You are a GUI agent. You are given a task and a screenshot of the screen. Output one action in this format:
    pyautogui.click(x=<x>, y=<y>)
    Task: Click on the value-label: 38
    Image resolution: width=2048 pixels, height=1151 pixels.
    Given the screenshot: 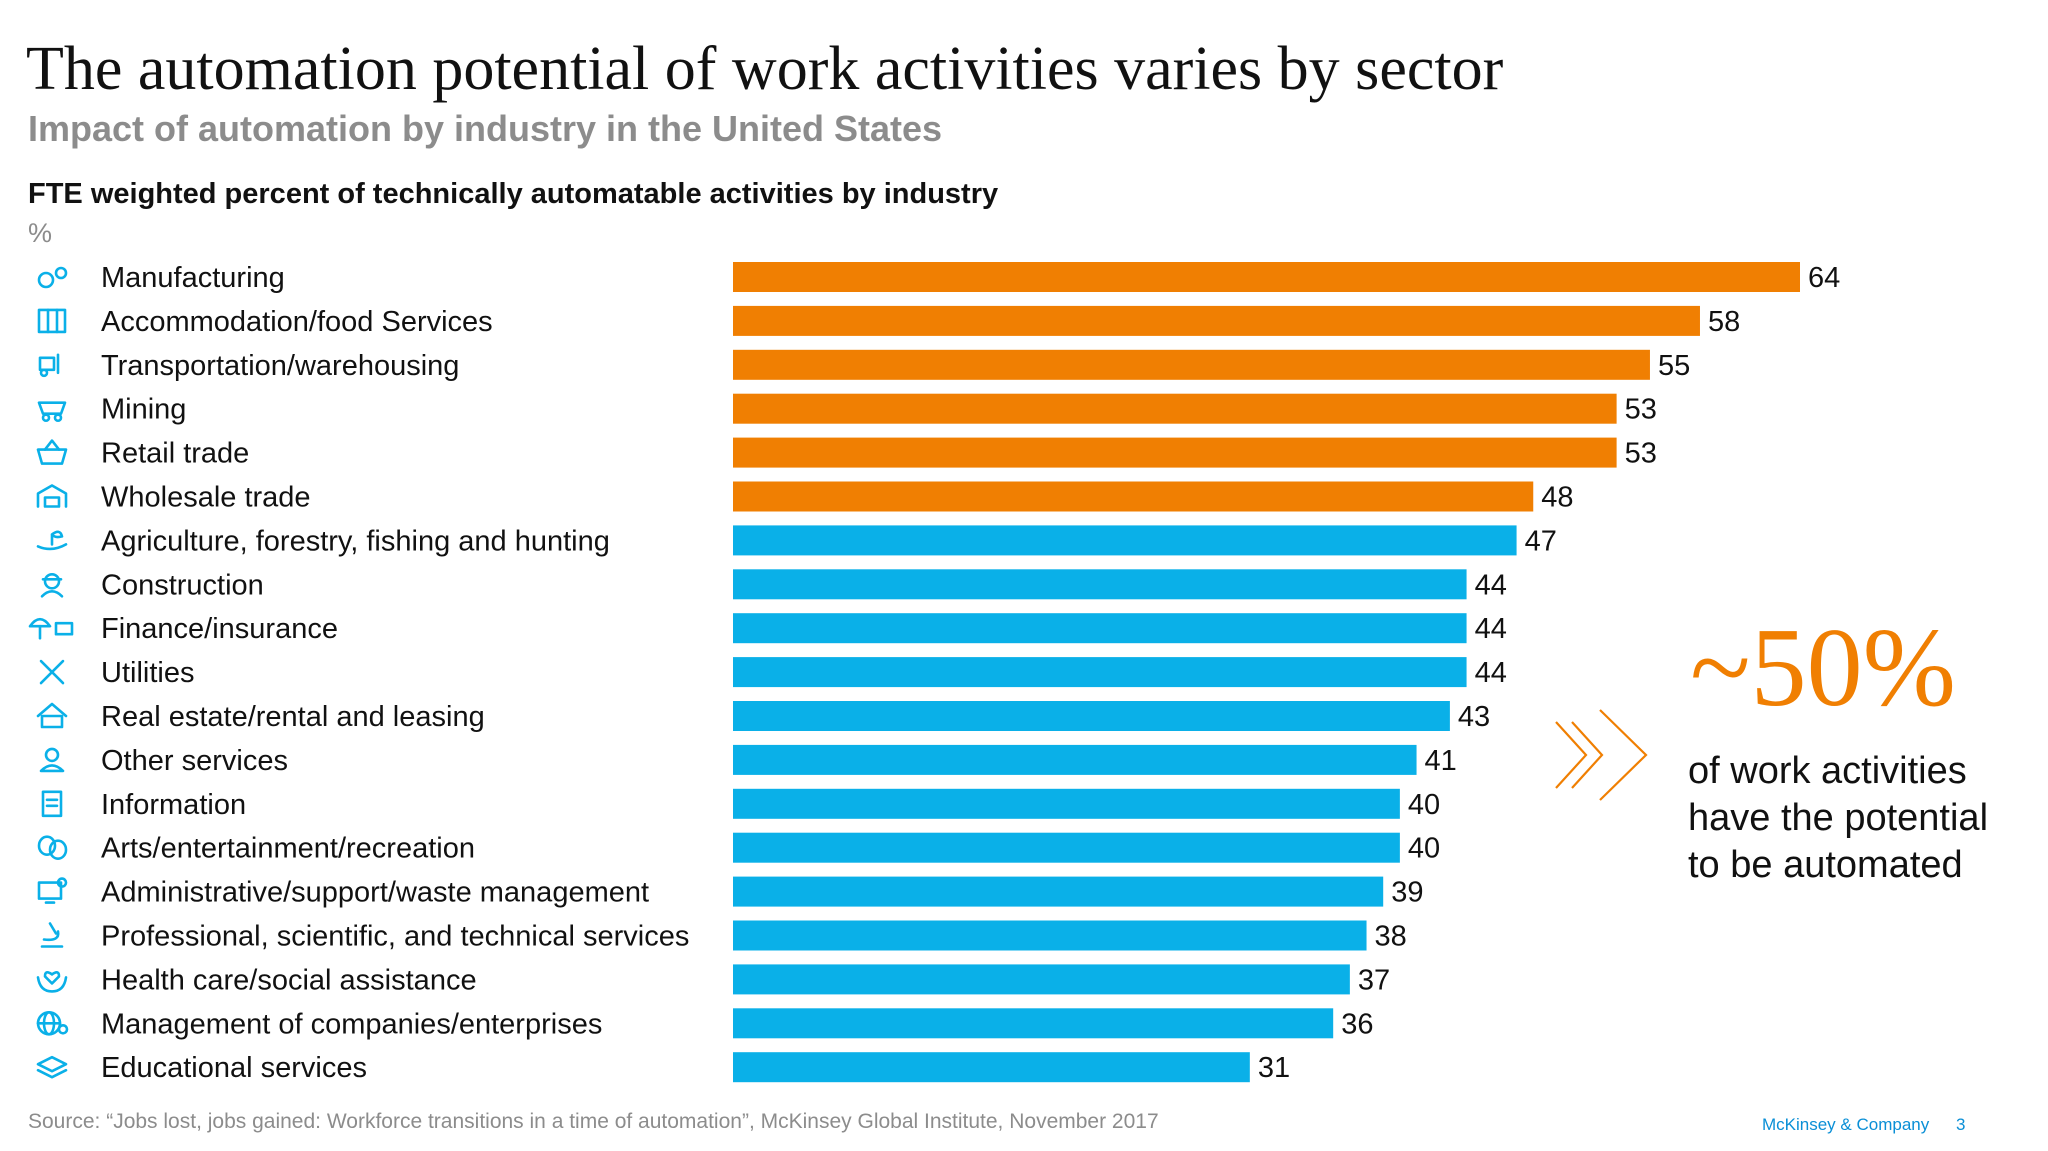 What is the action you would take?
    pyautogui.click(x=1391, y=937)
    